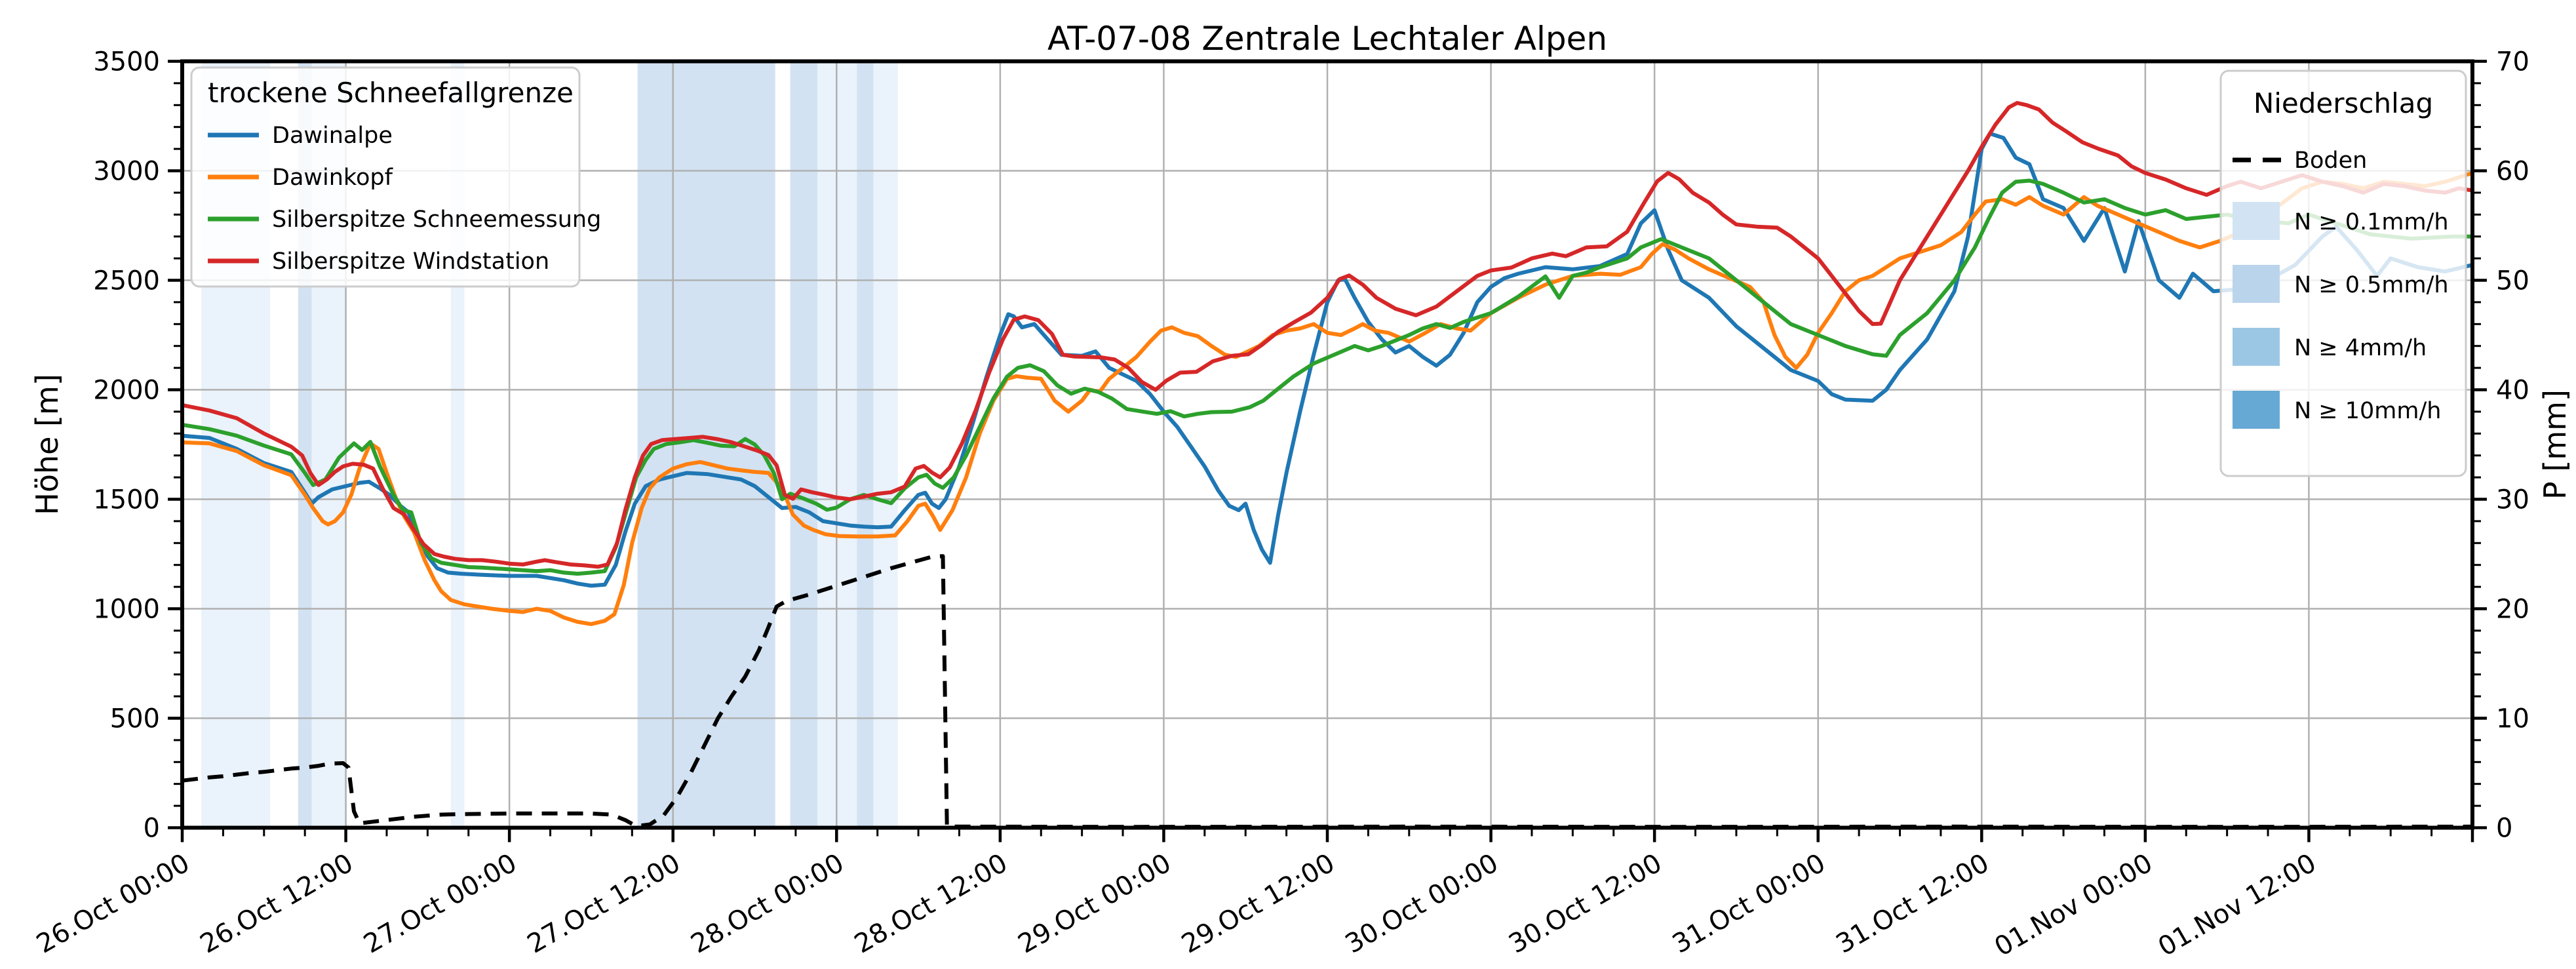  What do you see at coordinates (152, 829) in the screenshot?
I see `y-left-tick-label: 0` at bounding box center [152, 829].